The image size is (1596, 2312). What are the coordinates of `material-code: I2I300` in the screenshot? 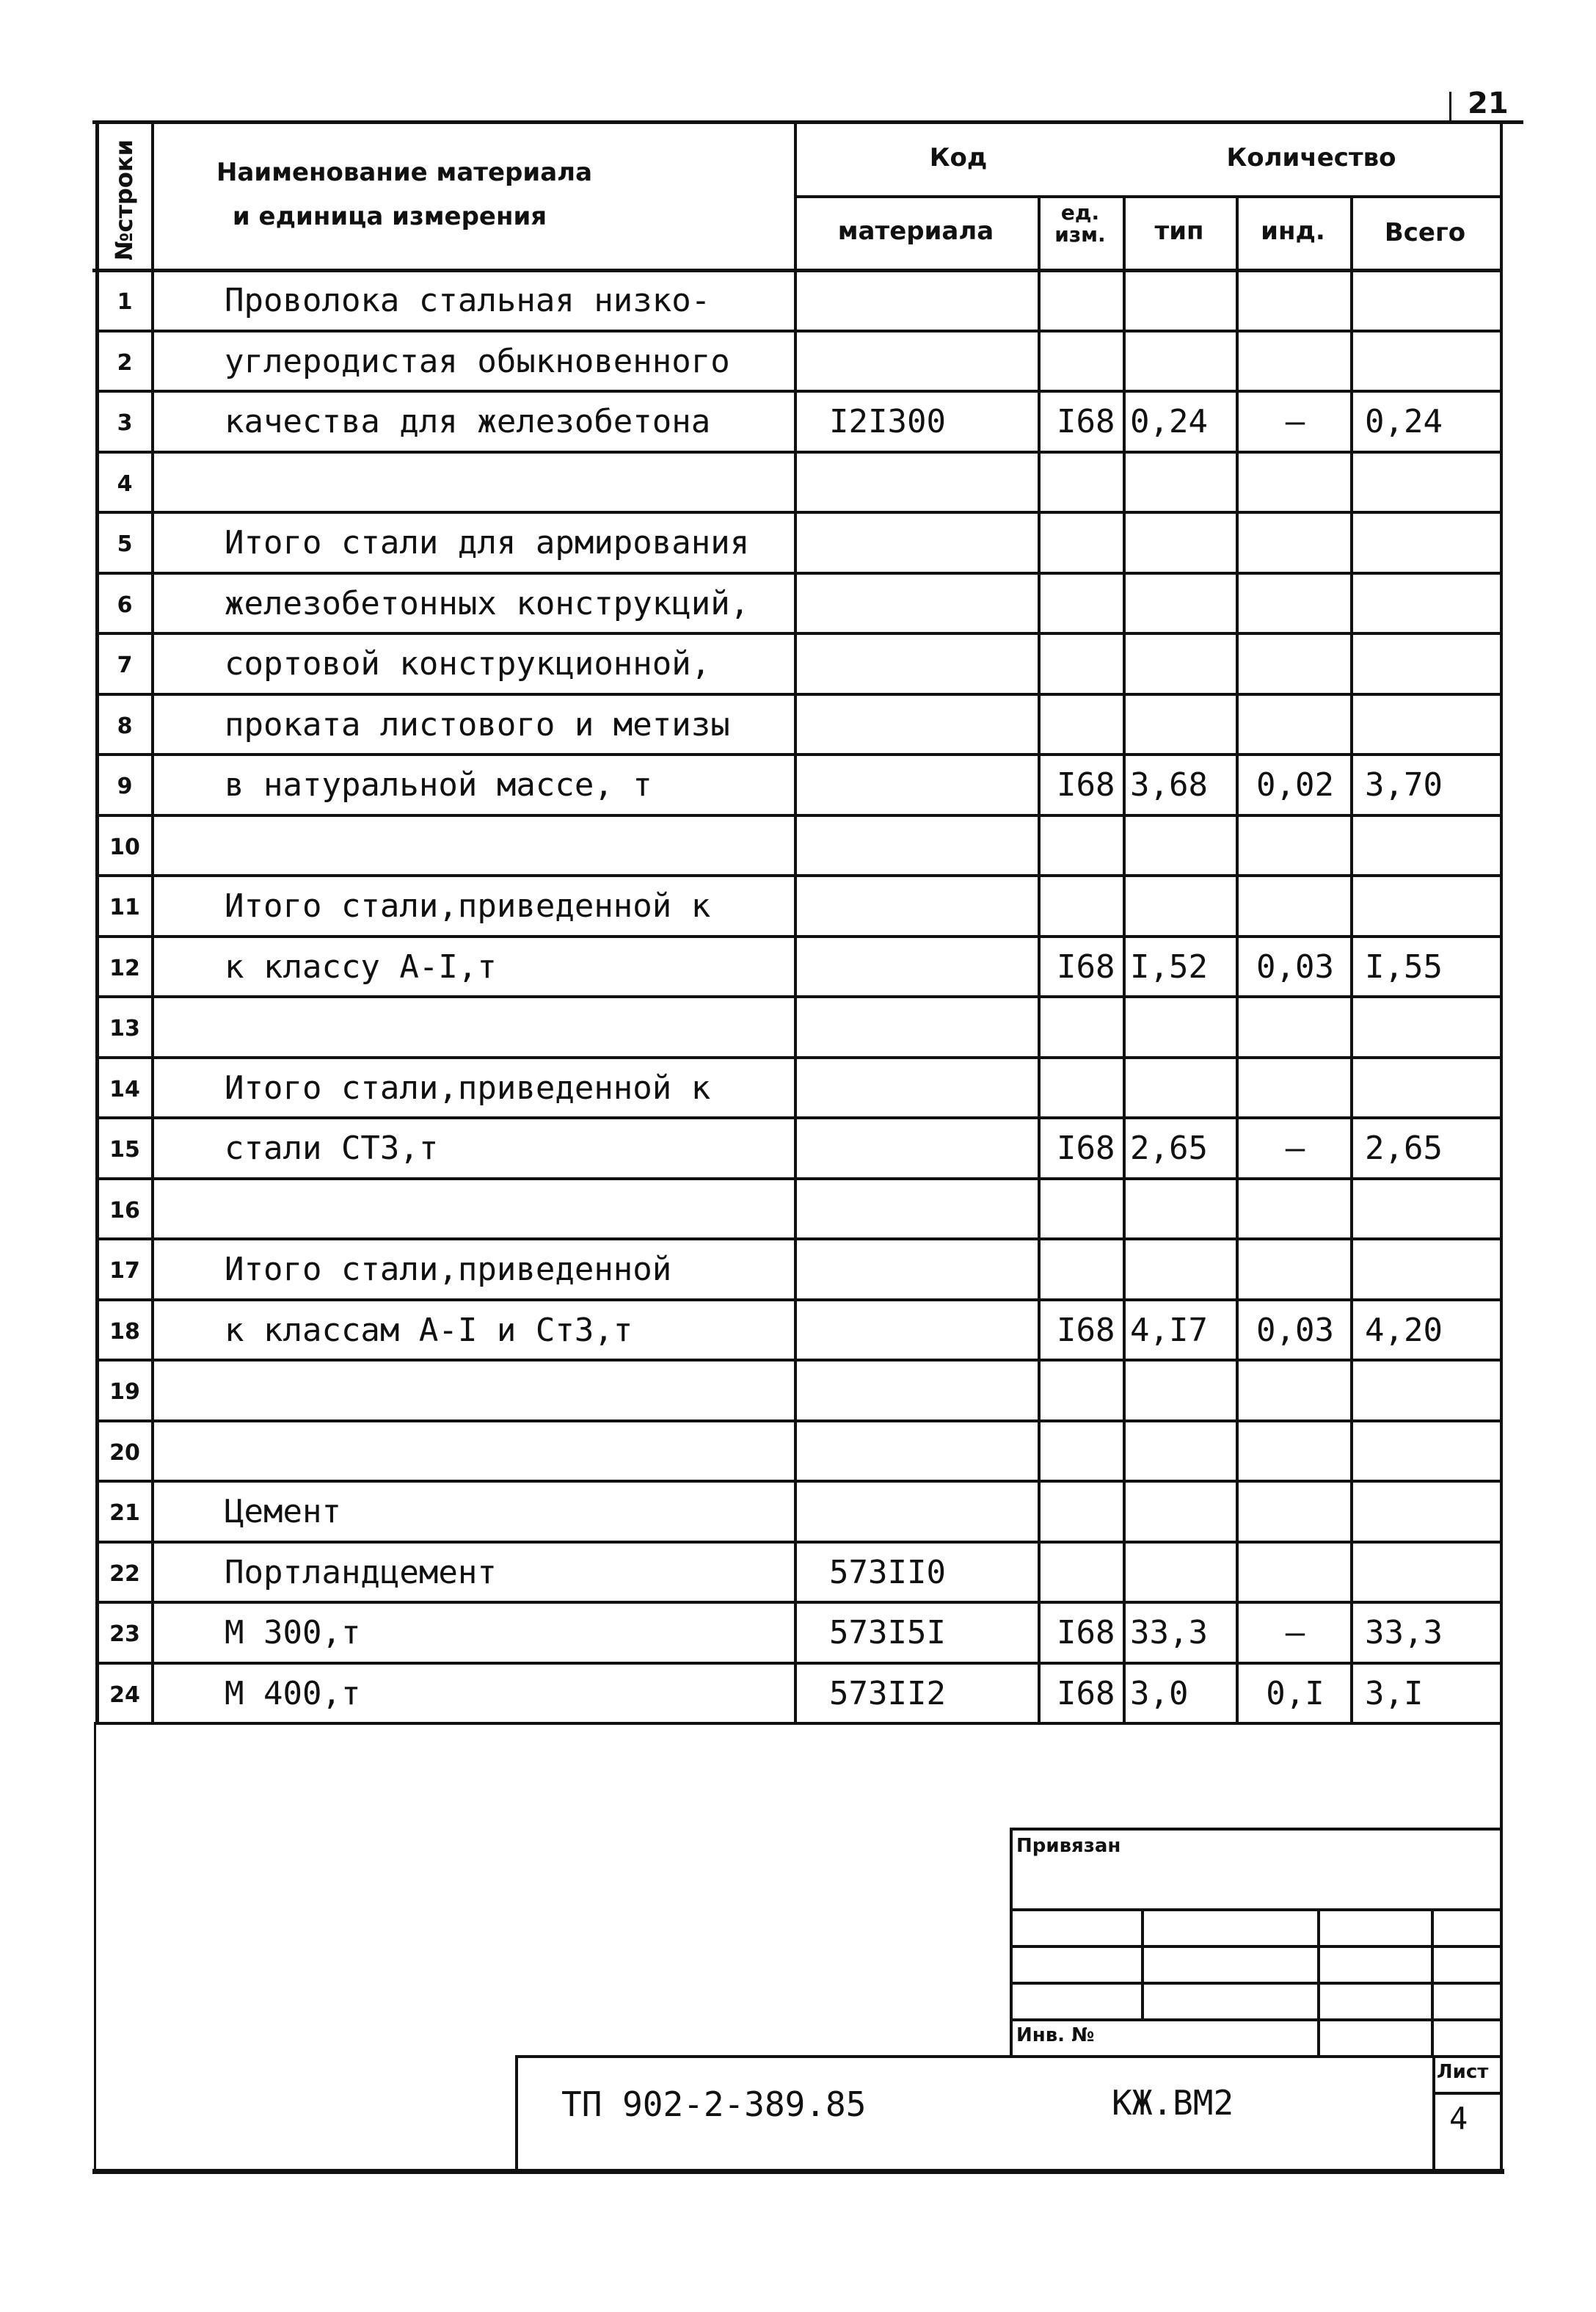 It's located at (887, 421).